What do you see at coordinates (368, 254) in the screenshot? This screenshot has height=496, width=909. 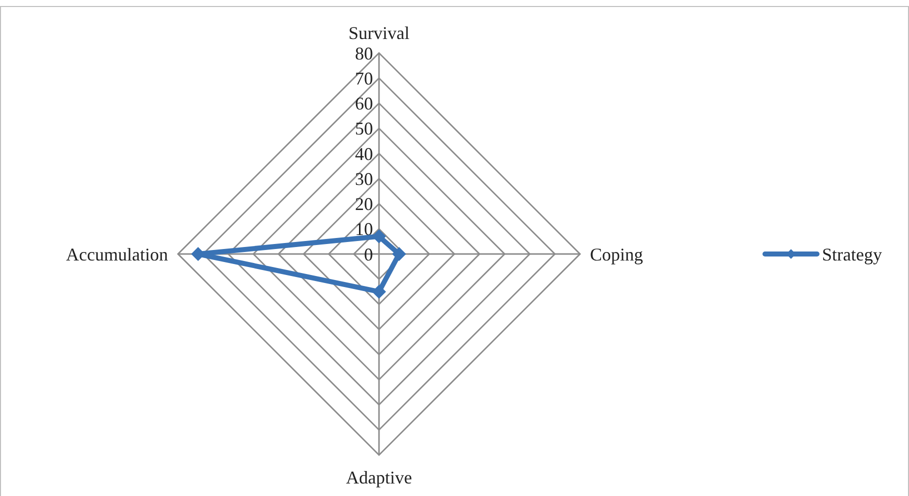 I see `y-tick-label: 0` at bounding box center [368, 254].